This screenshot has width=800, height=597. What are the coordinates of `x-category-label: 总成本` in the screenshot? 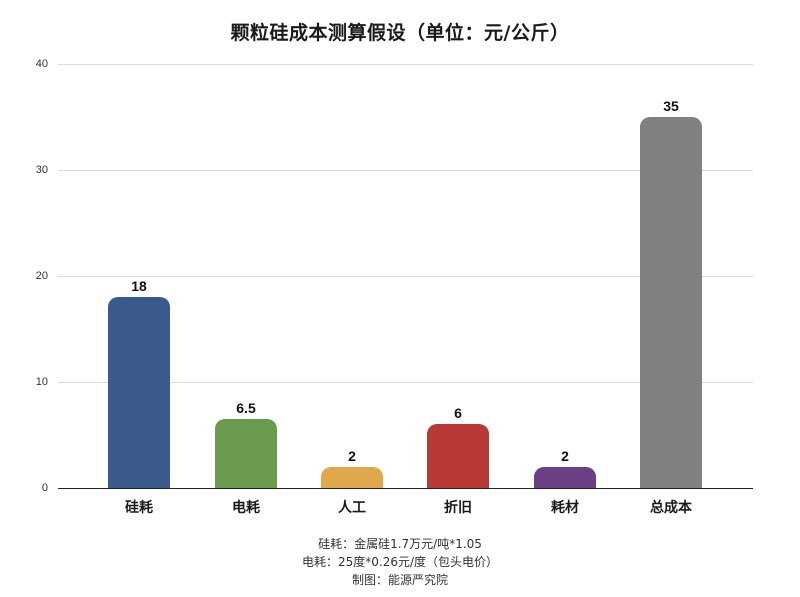 It's located at (671, 508).